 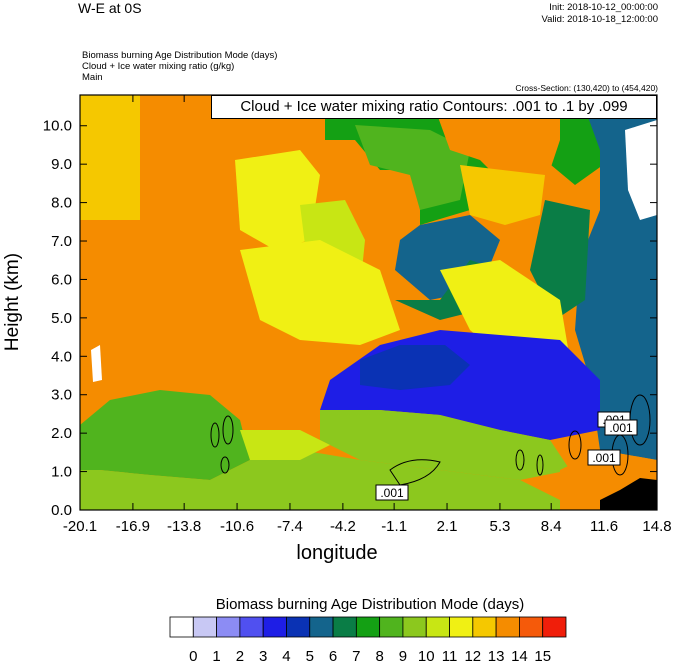 I want to click on colorbar-label: 7, so click(x=356, y=656).